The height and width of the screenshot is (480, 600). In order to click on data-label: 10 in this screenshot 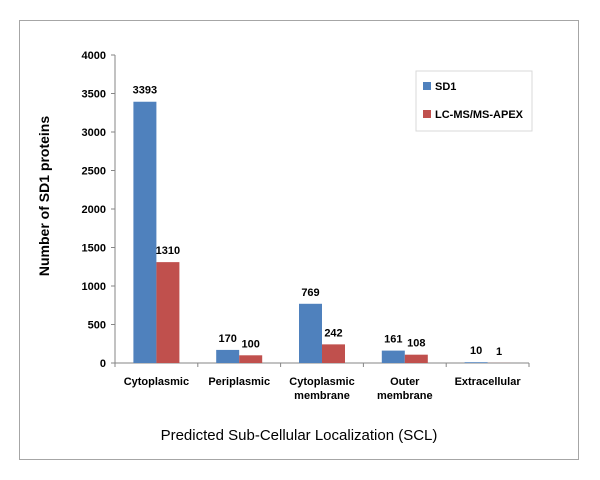, I will do `click(476, 351)`.